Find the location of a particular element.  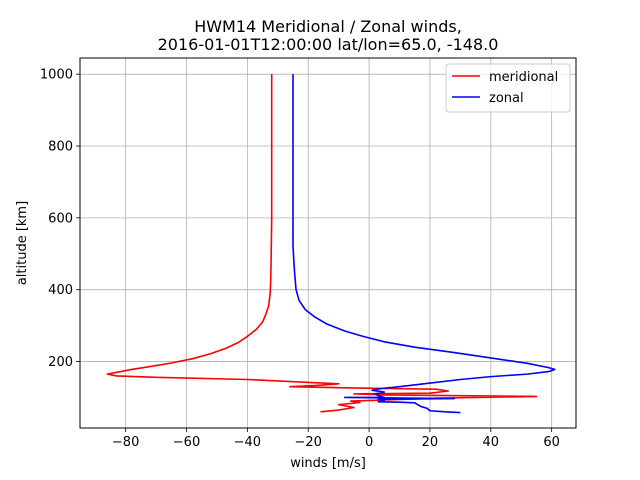

x-tick-label: −80 is located at coordinates (125, 442).